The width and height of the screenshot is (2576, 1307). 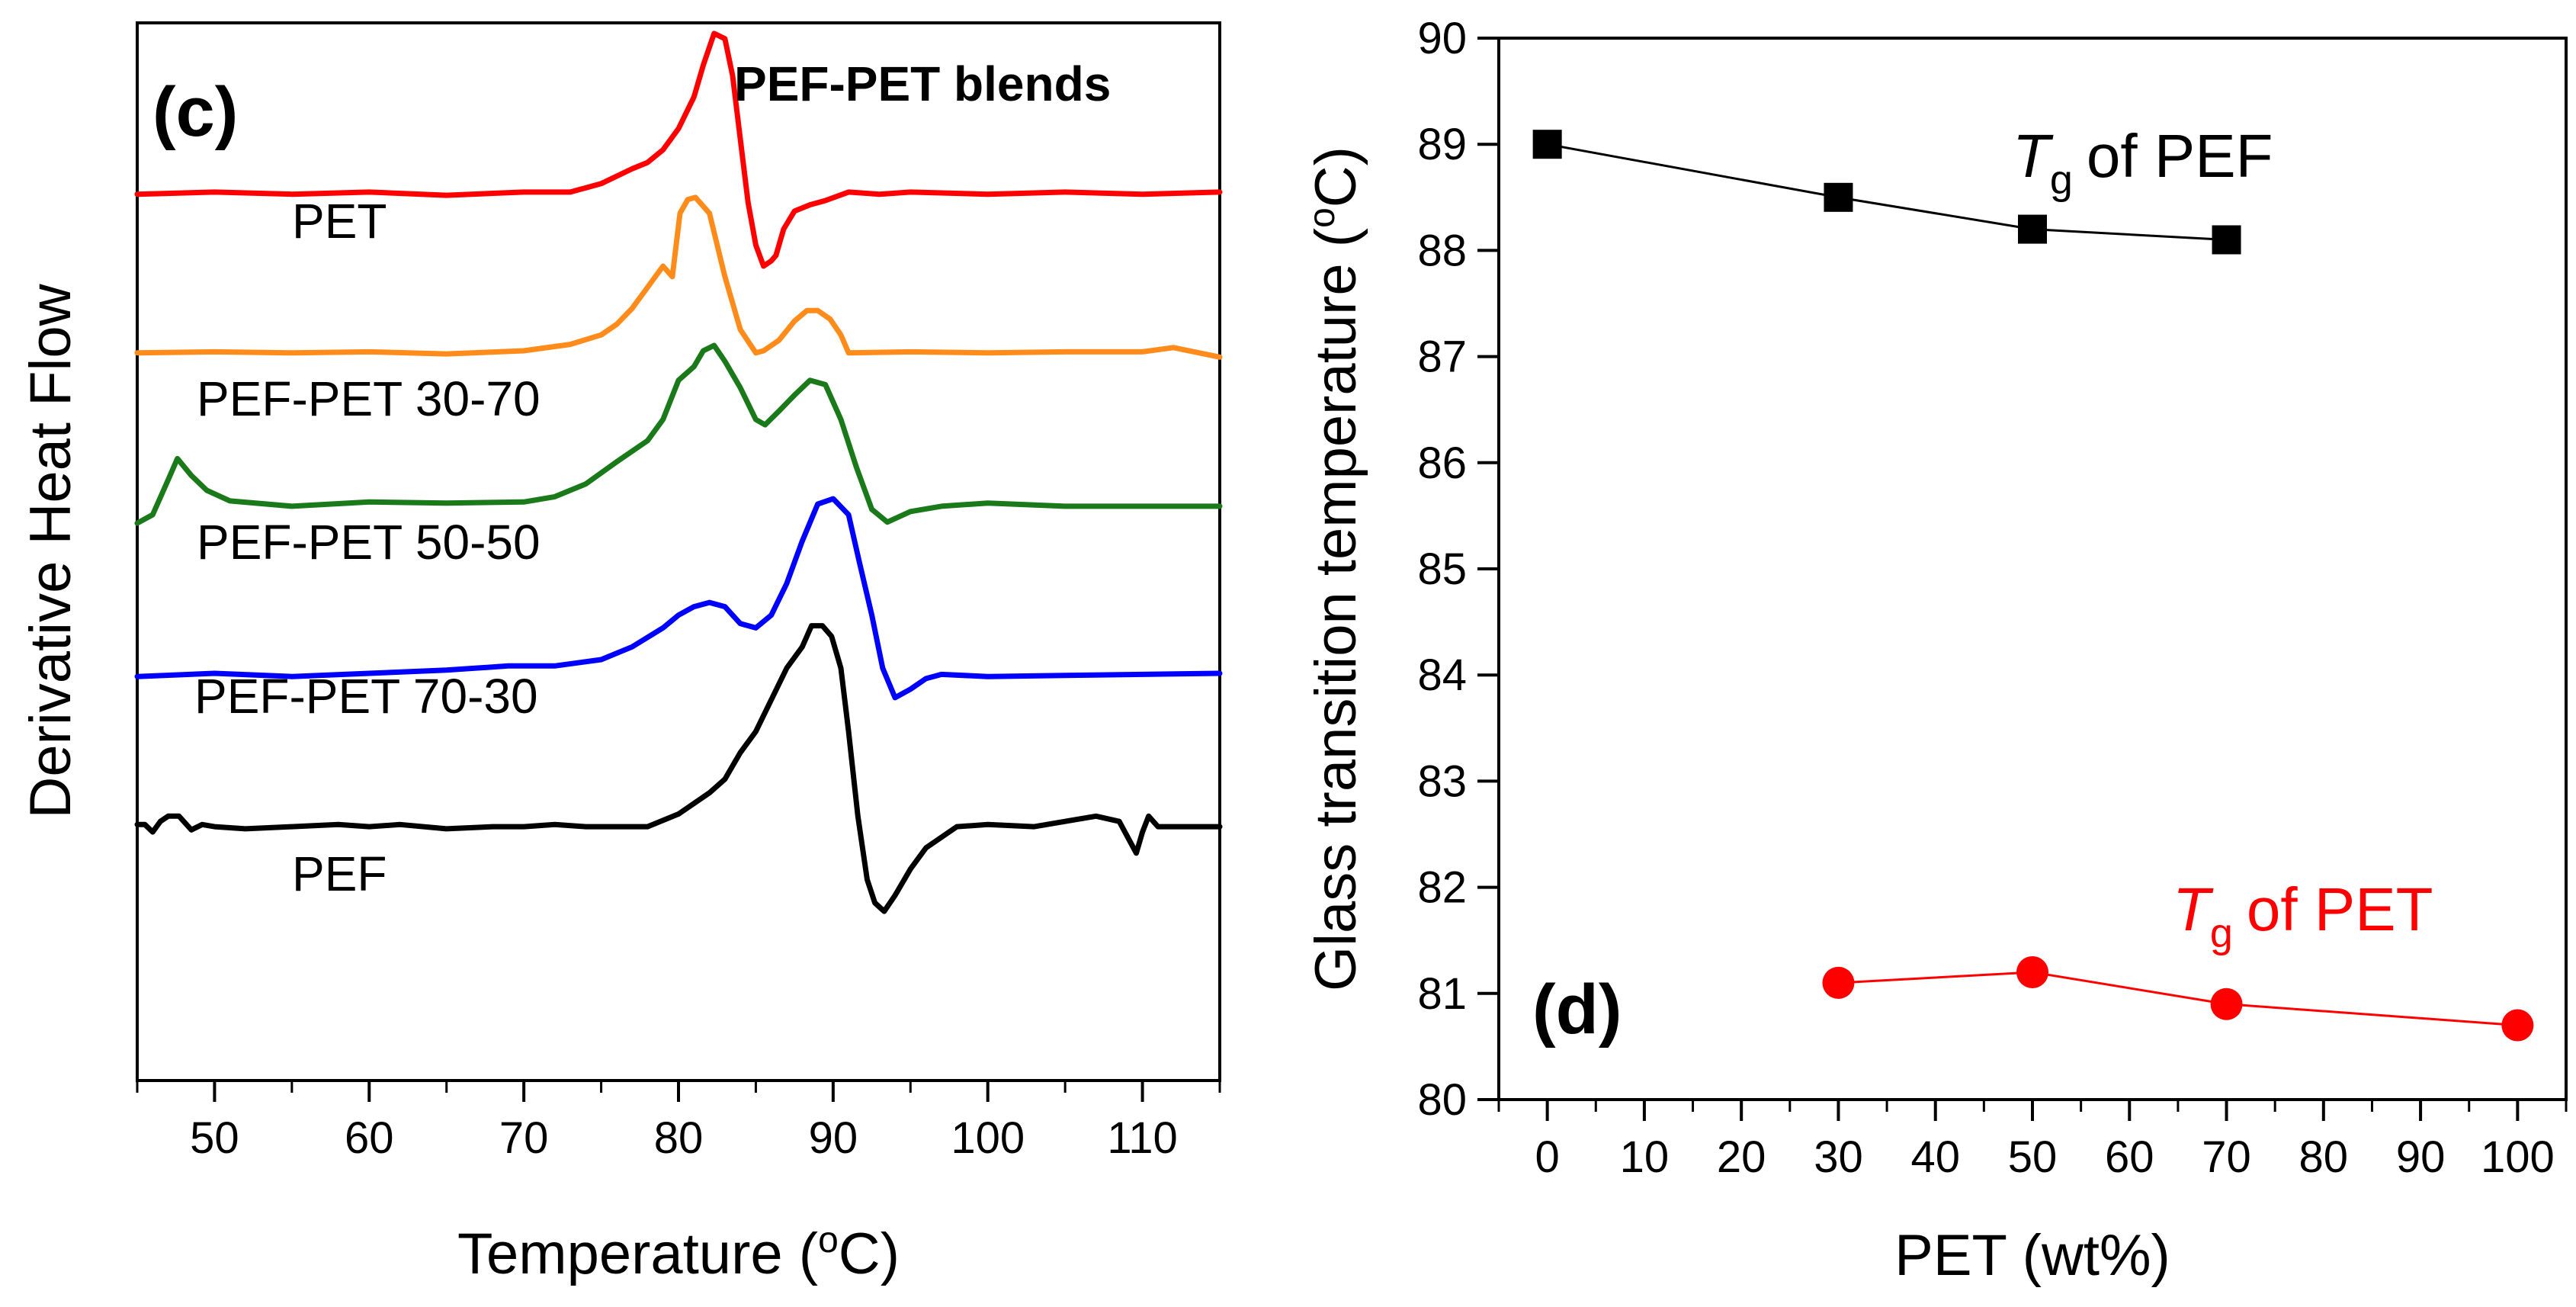 I want to click on x-tick-label-40: 40, so click(x=1935, y=1157).